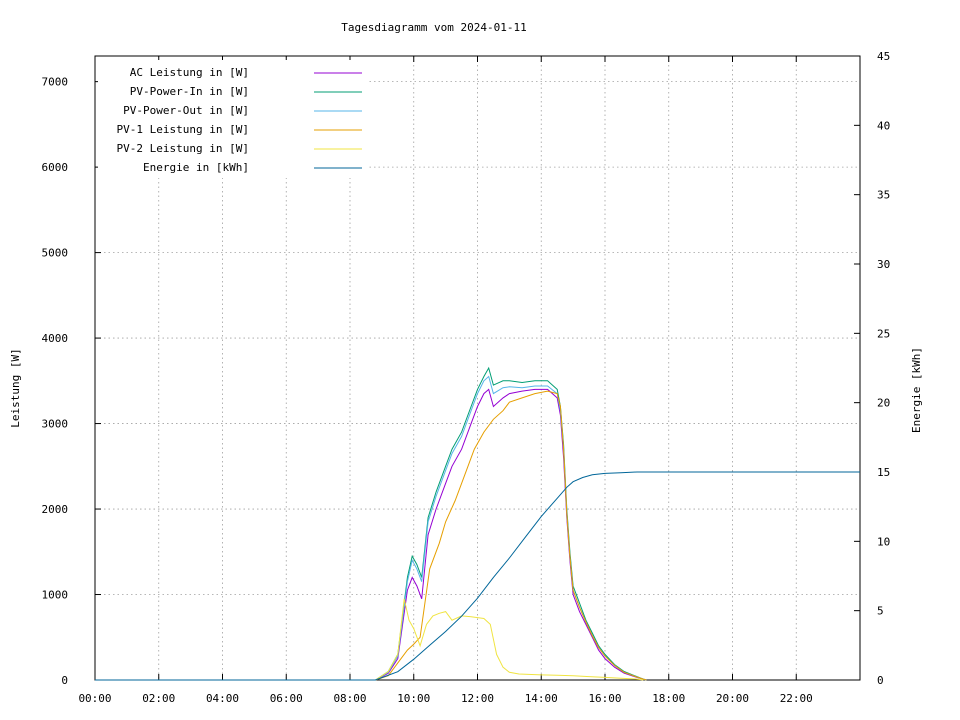  Describe the element at coordinates (196, 167) in the screenshot. I see `legend-label-6: Energie in [kWh]` at that location.